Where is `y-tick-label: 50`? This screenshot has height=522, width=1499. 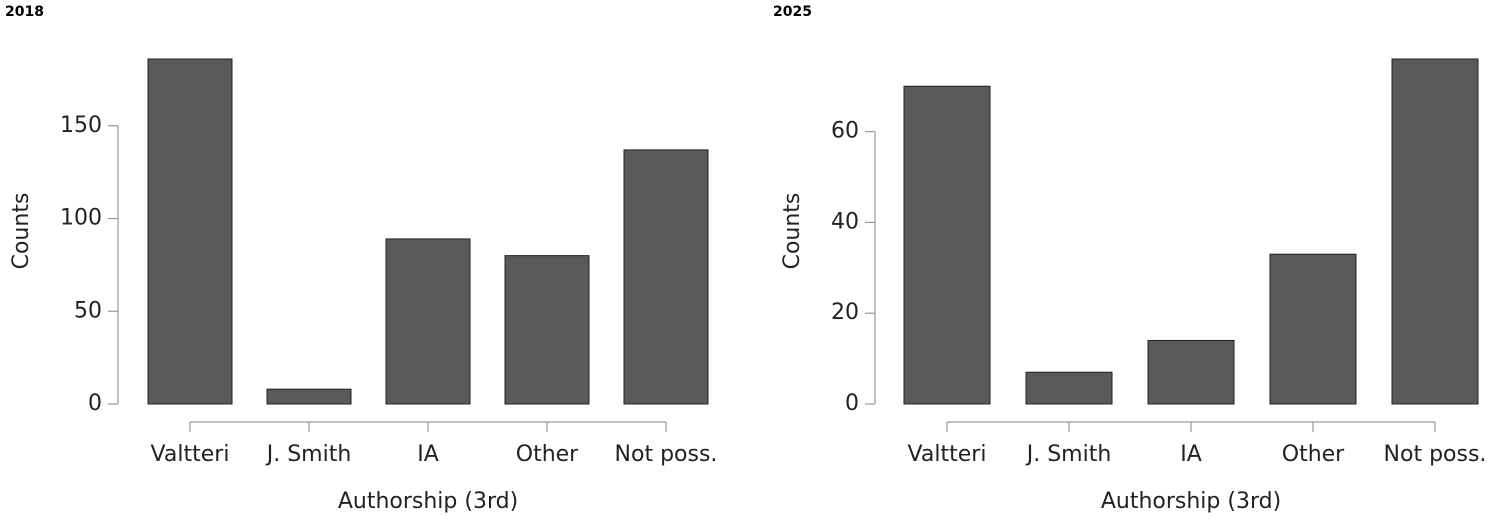
y-tick-label: 50 is located at coordinates (88, 310).